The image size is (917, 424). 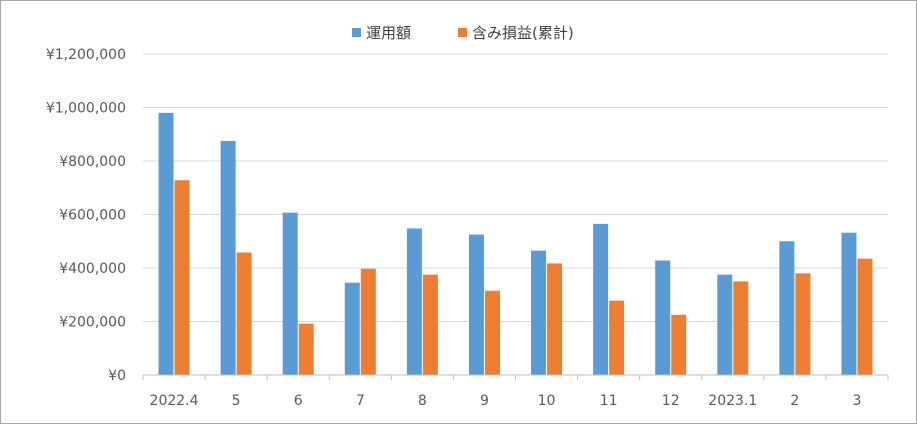 I want to click on legend: 運用額 含み損益(累計), so click(x=463, y=33).